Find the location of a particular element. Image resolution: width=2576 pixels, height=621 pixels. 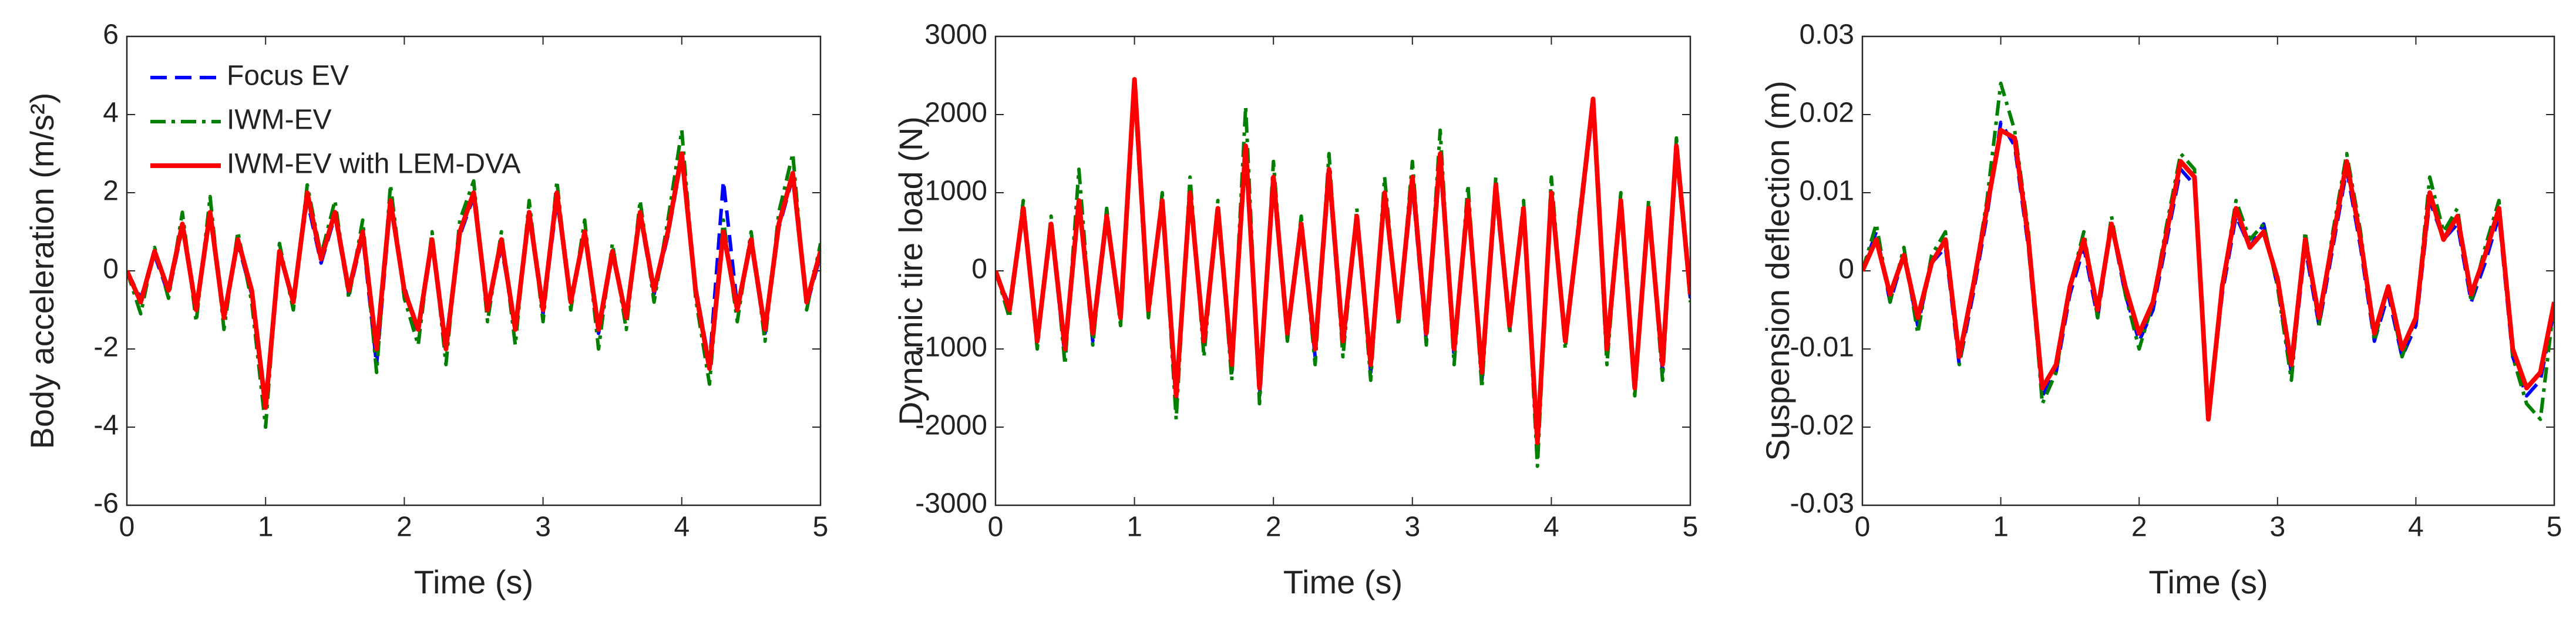

y-tick-label: -0.02 is located at coordinates (1822, 425).